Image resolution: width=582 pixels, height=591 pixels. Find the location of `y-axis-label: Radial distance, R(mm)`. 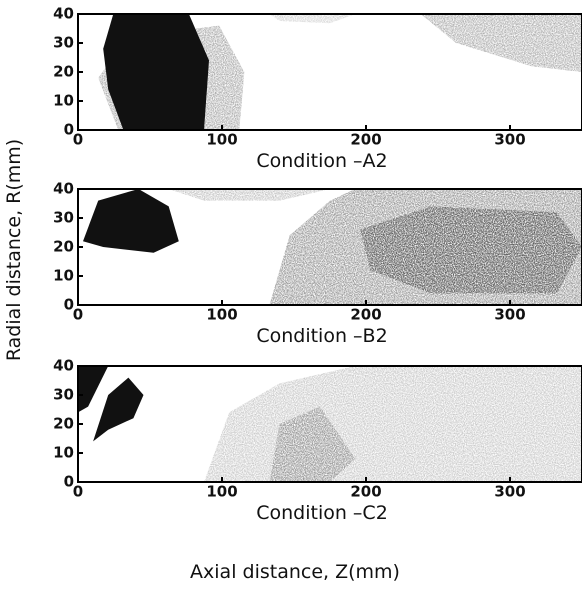

y-axis-label: Radial distance, R(mm) is located at coordinates (14, 250).